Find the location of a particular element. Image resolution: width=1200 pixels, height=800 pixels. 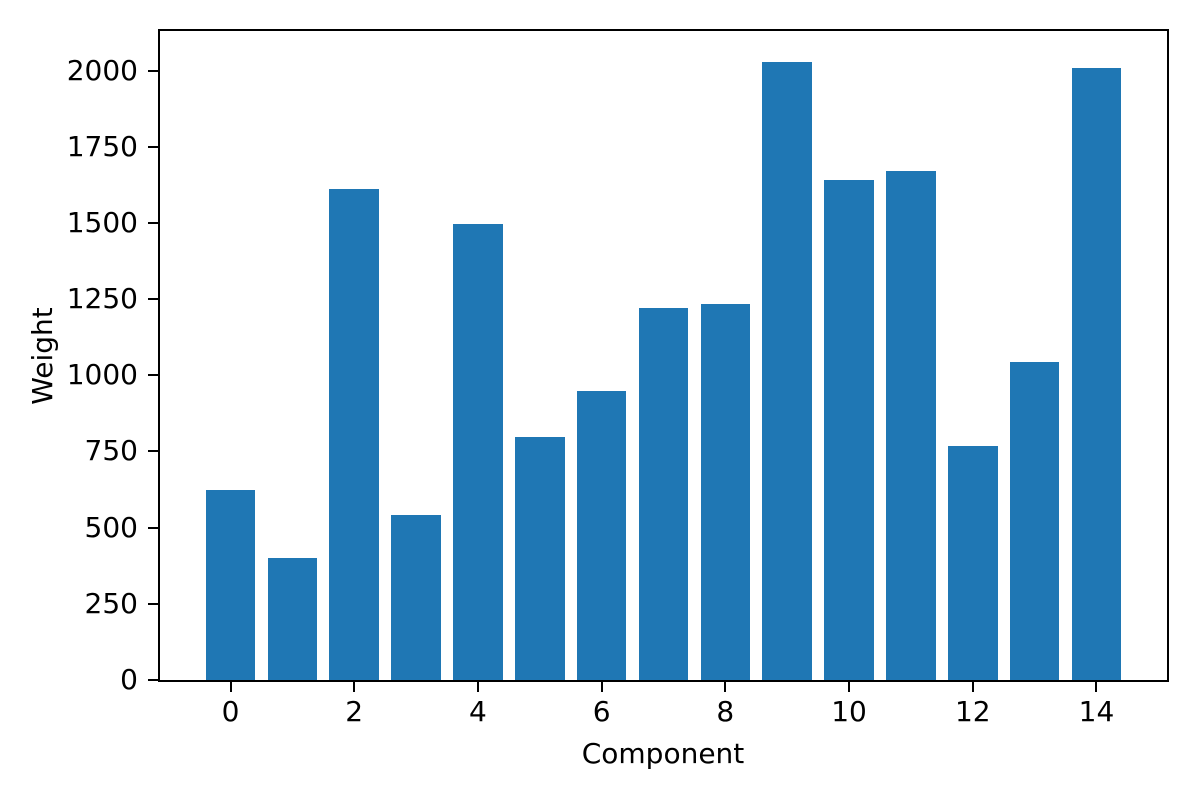

x-tick-label: 14 is located at coordinates (1096, 711).